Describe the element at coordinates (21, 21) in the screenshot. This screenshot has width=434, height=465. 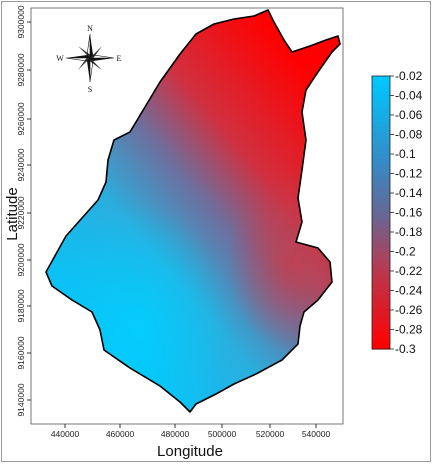
I see `y-tick-label: 9300000` at that location.